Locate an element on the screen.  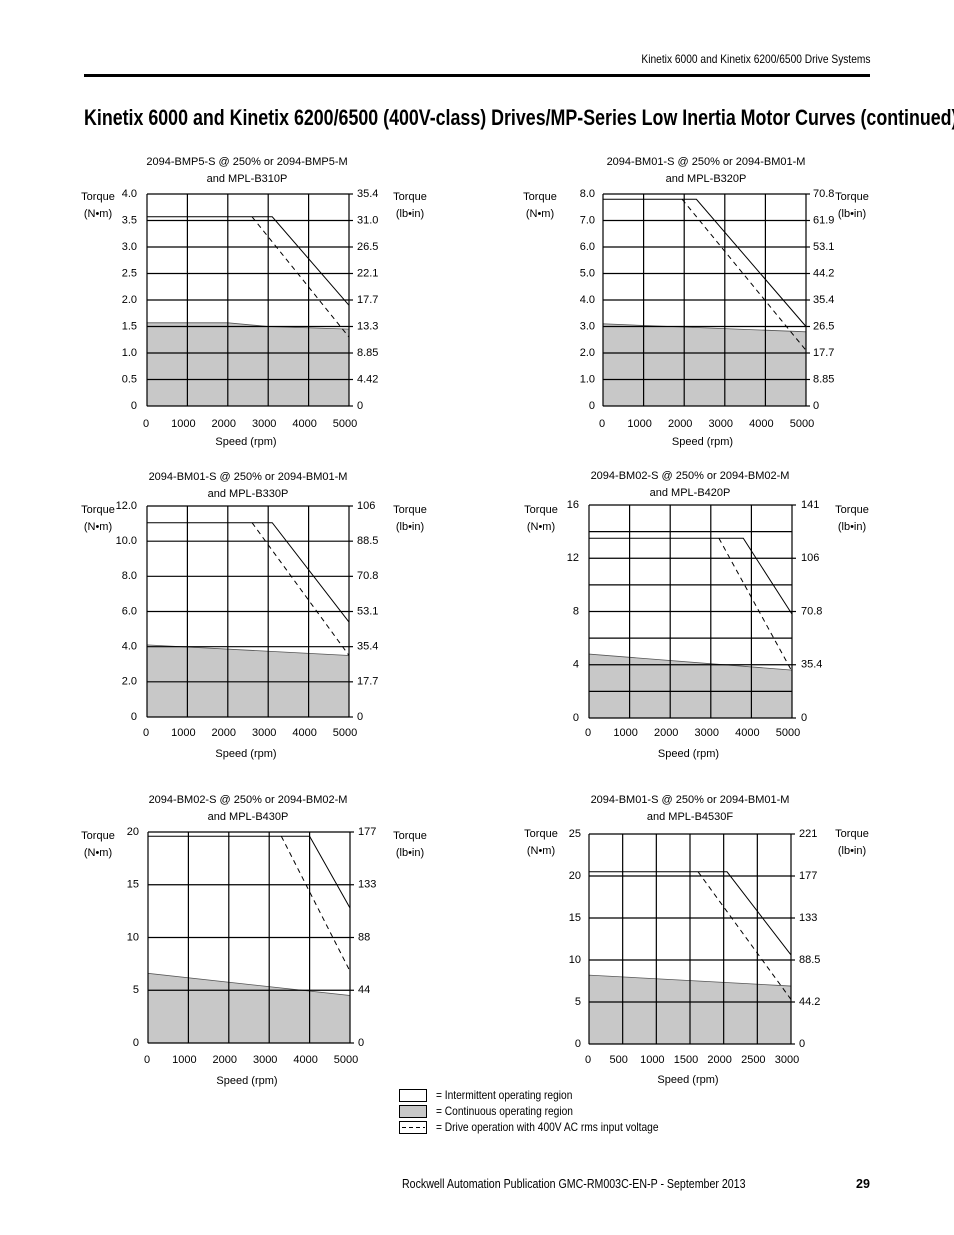
chart-title: and MPL-B310P is located at coordinates (247, 179).